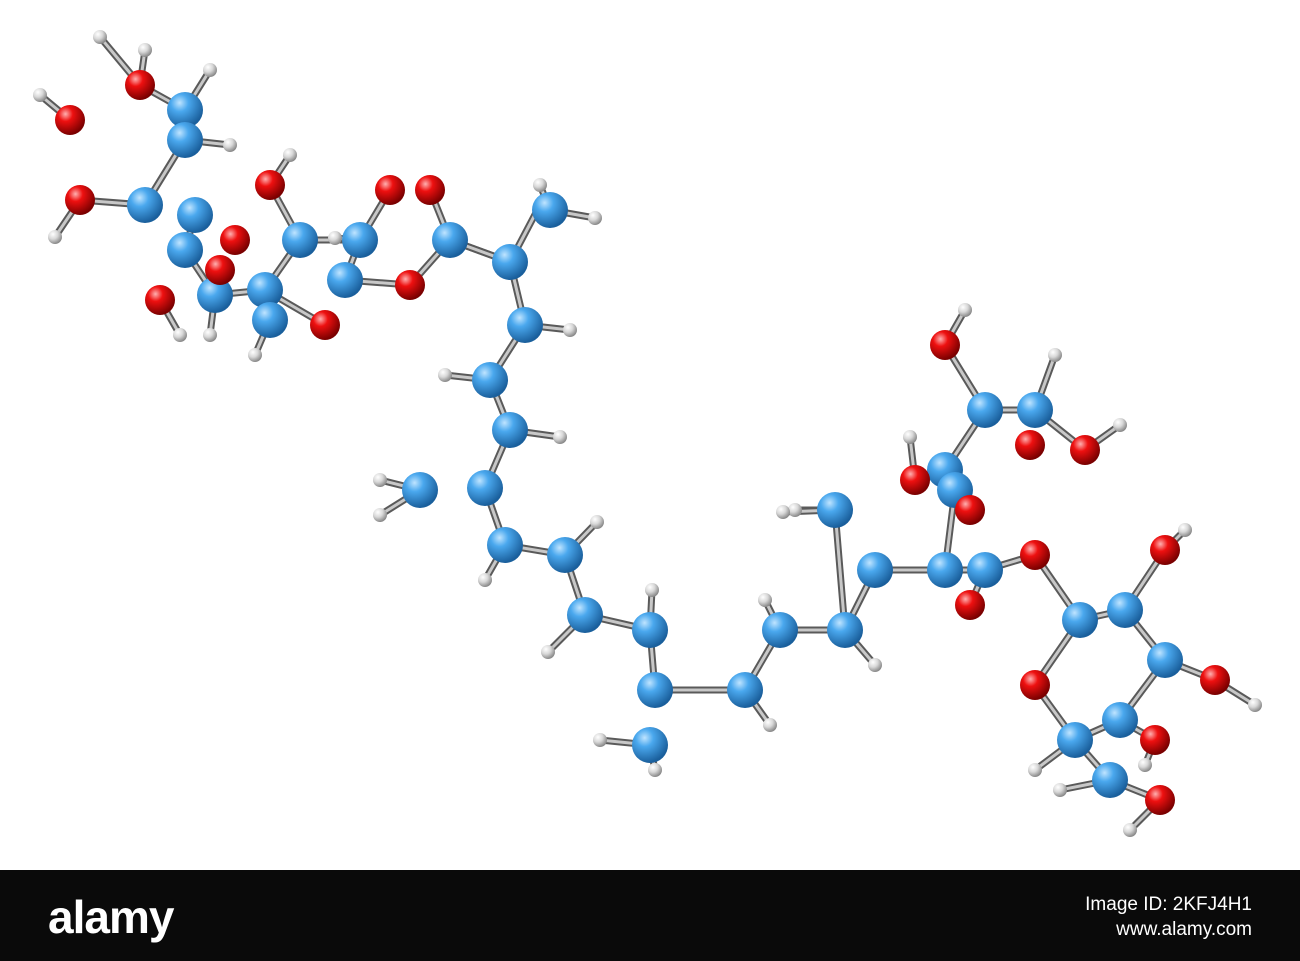 The image size is (1300, 961). Describe the element at coordinates (111, 917) in the screenshot. I see `logo: alamy` at that location.